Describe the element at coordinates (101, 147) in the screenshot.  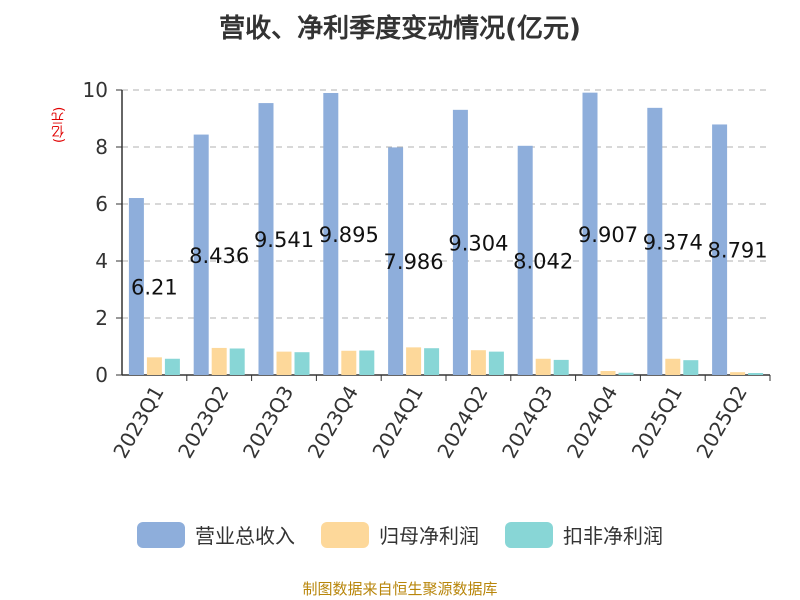
I see `y-tick-label: 8` at that location.